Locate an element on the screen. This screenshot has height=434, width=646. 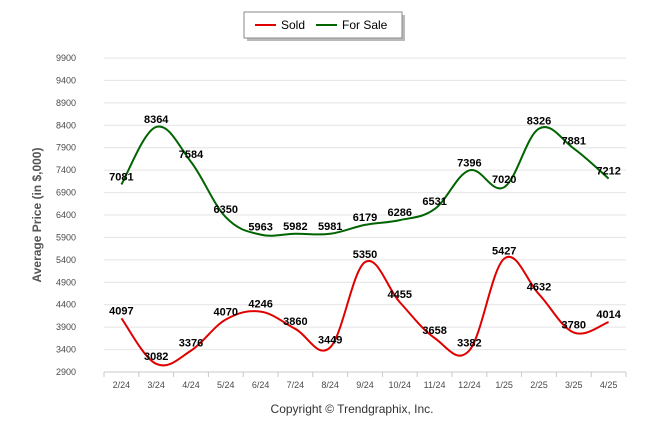
x-tick-label: 2/24 is located at coordinates (122, 385).